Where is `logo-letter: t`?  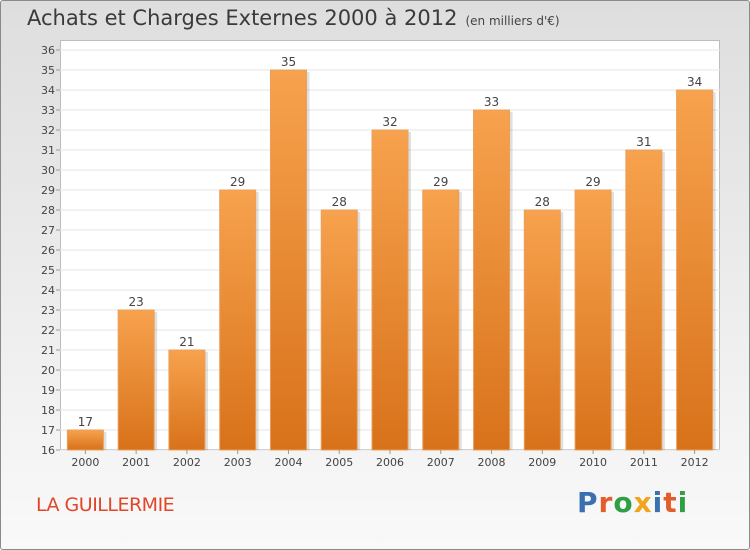 logo-letter: t is located at coordinates (670, 502).